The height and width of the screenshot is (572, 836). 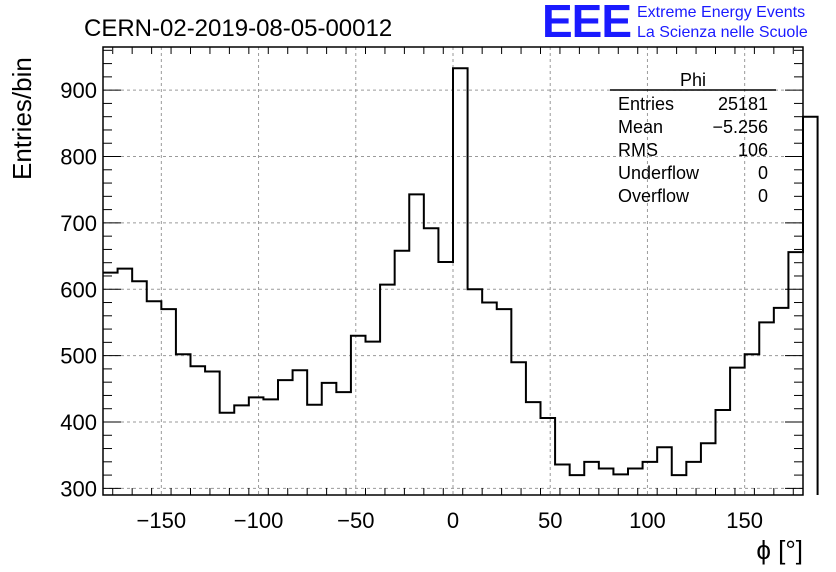 I want to click on y-tick-label: 600, so click(x=78, y=289).